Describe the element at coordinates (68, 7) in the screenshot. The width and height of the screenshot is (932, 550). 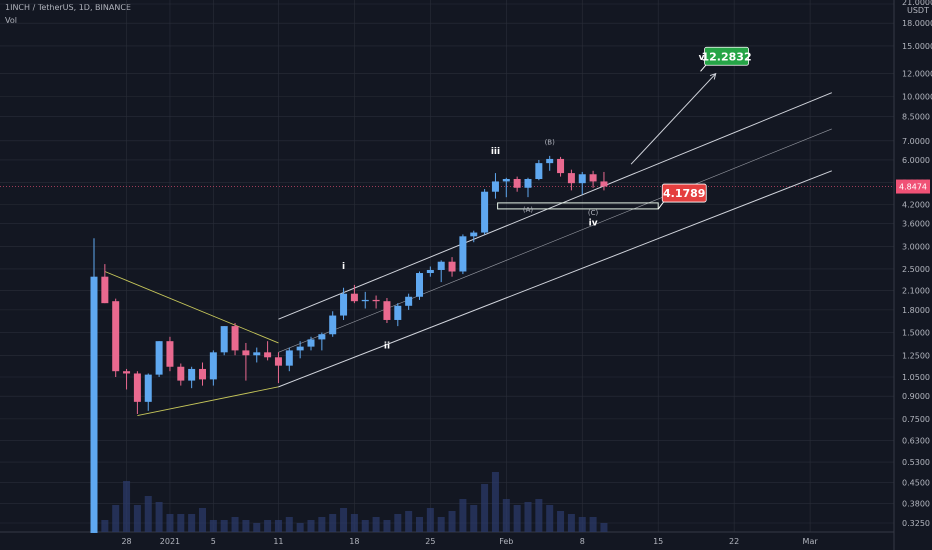
I see `symbol-title: 1INCH / TetherUS, 1D, BINANCE` at that location.